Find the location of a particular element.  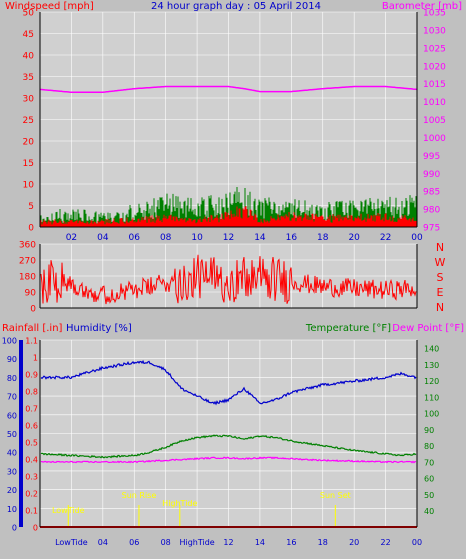

rainfall-tick-label: 0.8 is located at coordinates (31, 392).